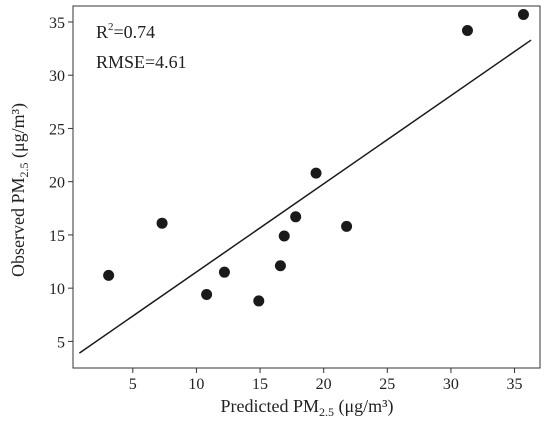  What do you see at coordinates (57, 236) in the screenshot?
I see `y-tick-label: 15` at bounding box center [57, 236].